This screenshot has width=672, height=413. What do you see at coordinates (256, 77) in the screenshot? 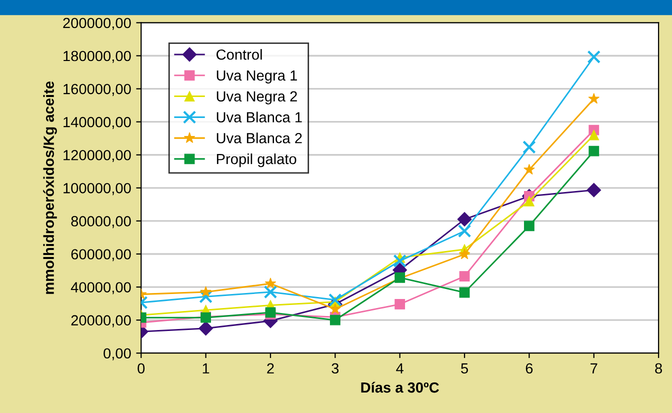
I see `legend-label: Uva Negra 1` at bounding box center [256, 77].